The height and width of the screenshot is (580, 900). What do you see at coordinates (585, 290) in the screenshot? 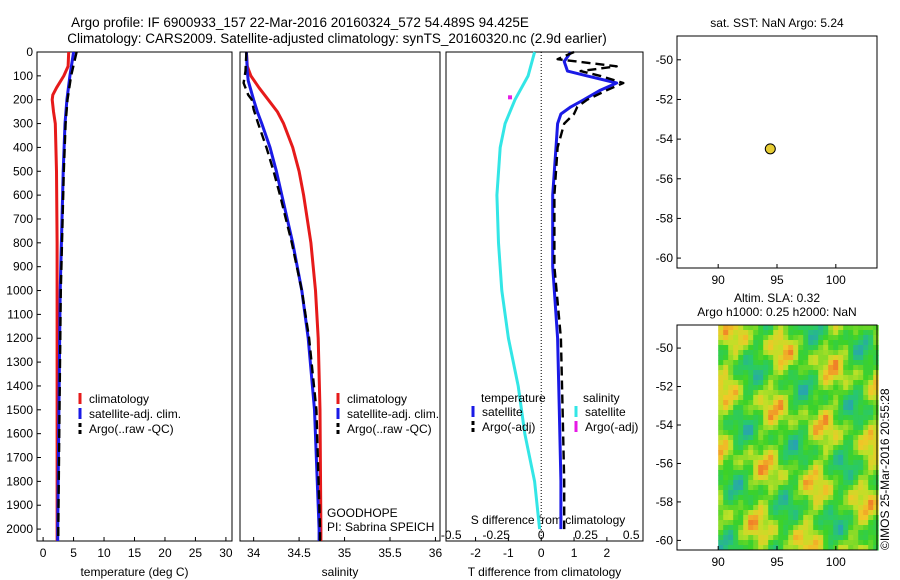
I see `series-satellite` at bounding box center [585, 290].